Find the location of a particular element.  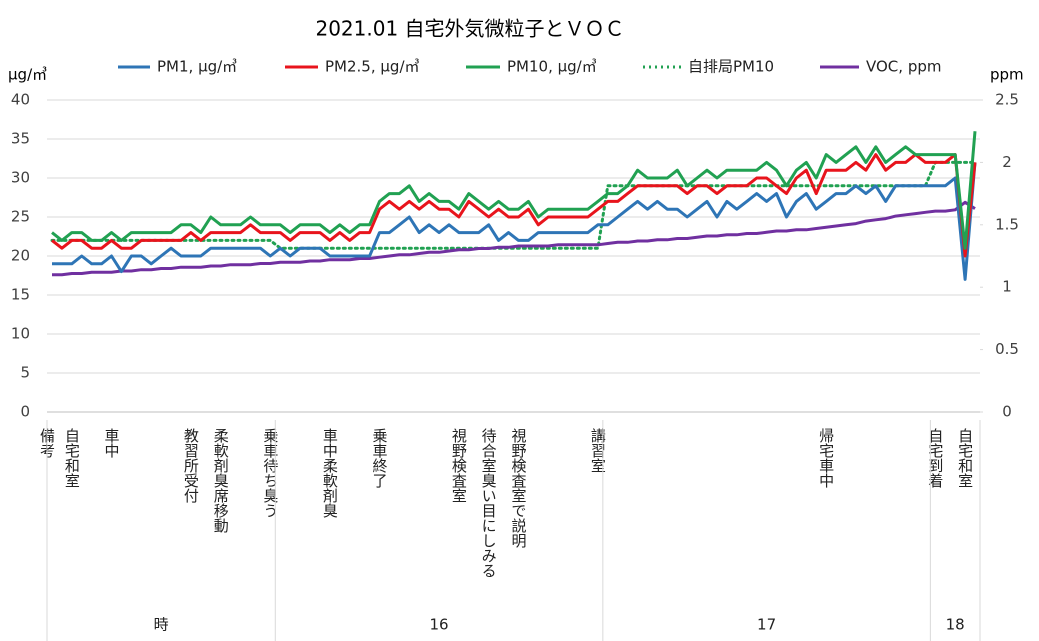

x-tick-label: 視野検査室で説明 is located at coordinates (518, 488).